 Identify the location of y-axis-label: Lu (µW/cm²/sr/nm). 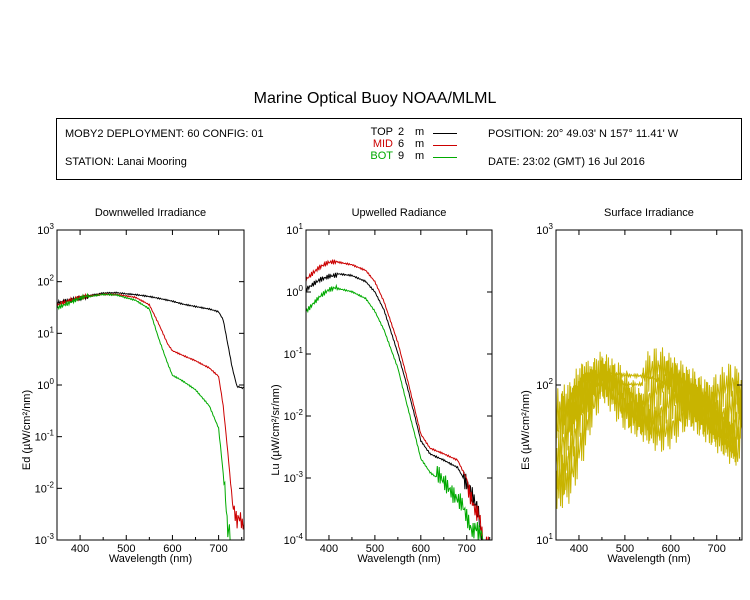
(276, 429).